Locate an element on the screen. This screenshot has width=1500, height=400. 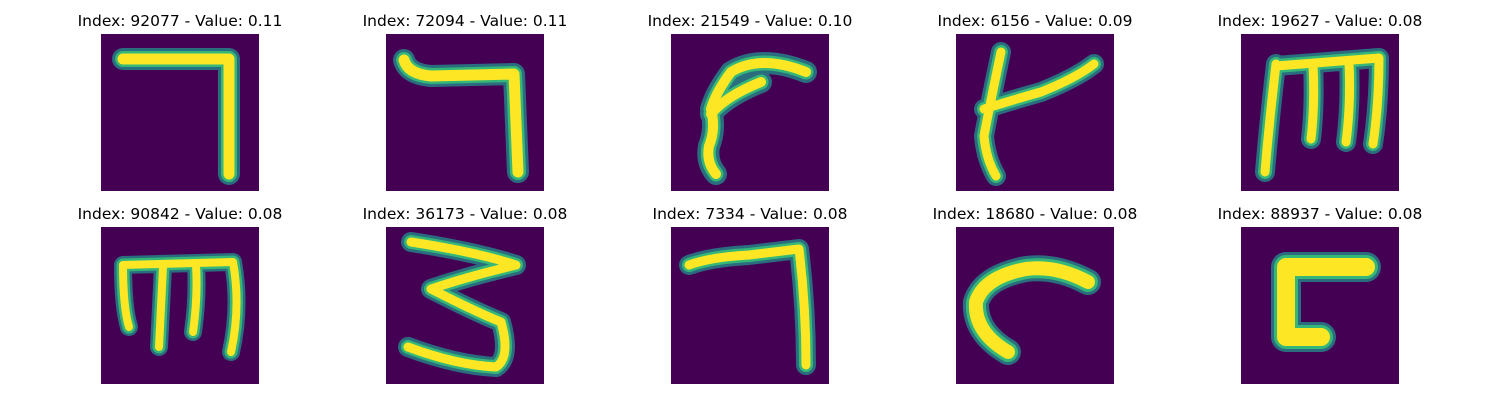
panel-90842: Index: 90842 - Value: 0.08 is located at coordinates (180, 300).